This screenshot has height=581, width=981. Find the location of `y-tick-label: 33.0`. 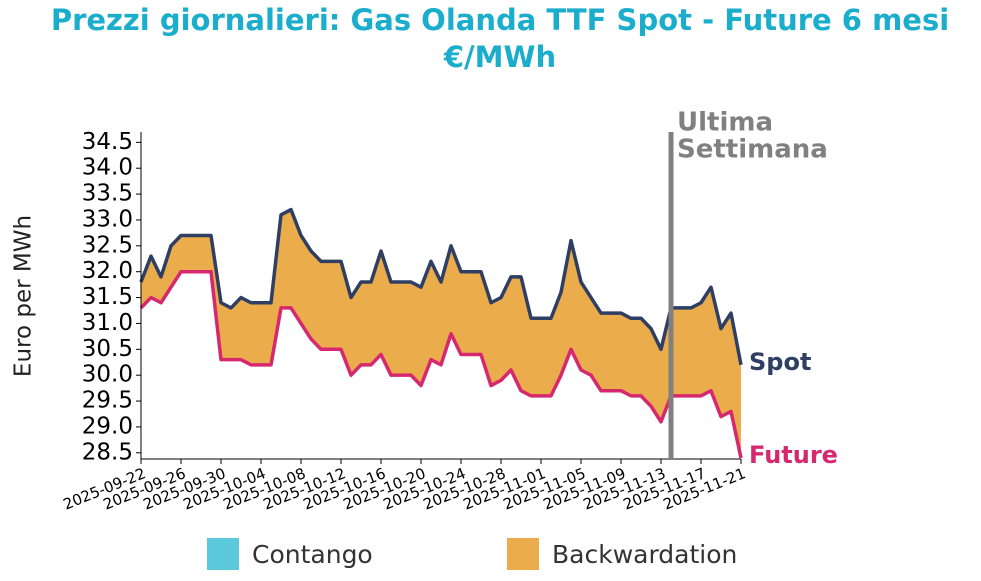

y-tick-label: 33.0 is located at coordinates (107, 219).